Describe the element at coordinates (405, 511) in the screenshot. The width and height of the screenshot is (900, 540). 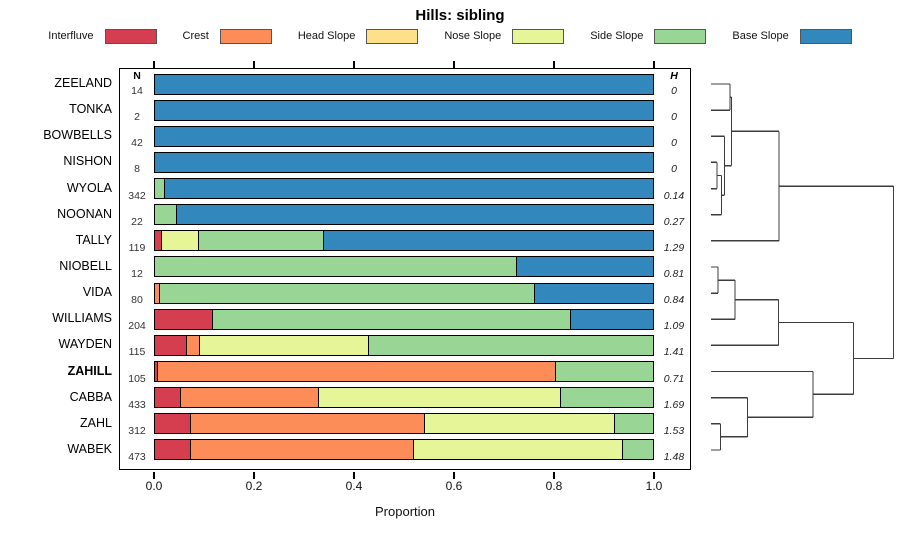
I see `x-axis-title: Proportion` at that location.